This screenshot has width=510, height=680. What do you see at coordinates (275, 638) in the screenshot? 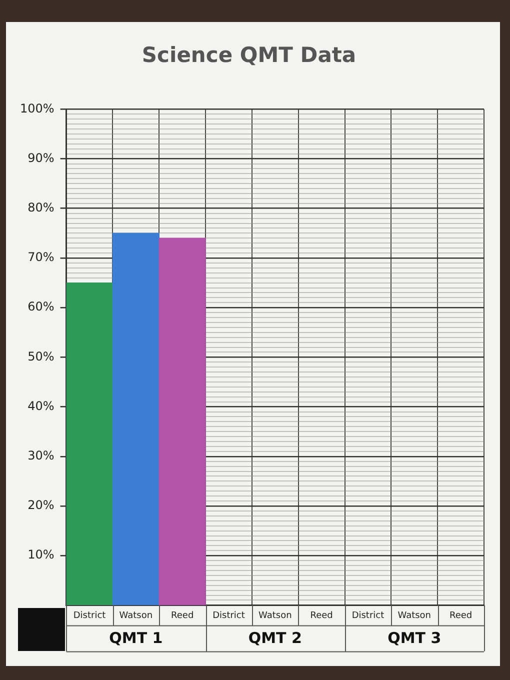
I see `text: QMT 2` at bounding box center [275, 638].